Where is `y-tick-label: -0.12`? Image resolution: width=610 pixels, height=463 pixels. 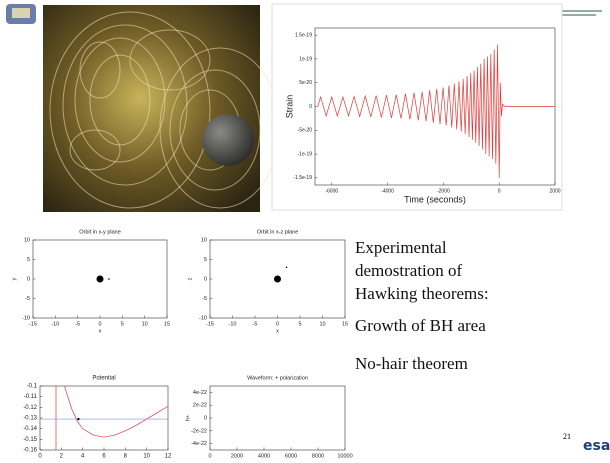 y-tick-label: -0.12 is located at coordinates (30, 408).